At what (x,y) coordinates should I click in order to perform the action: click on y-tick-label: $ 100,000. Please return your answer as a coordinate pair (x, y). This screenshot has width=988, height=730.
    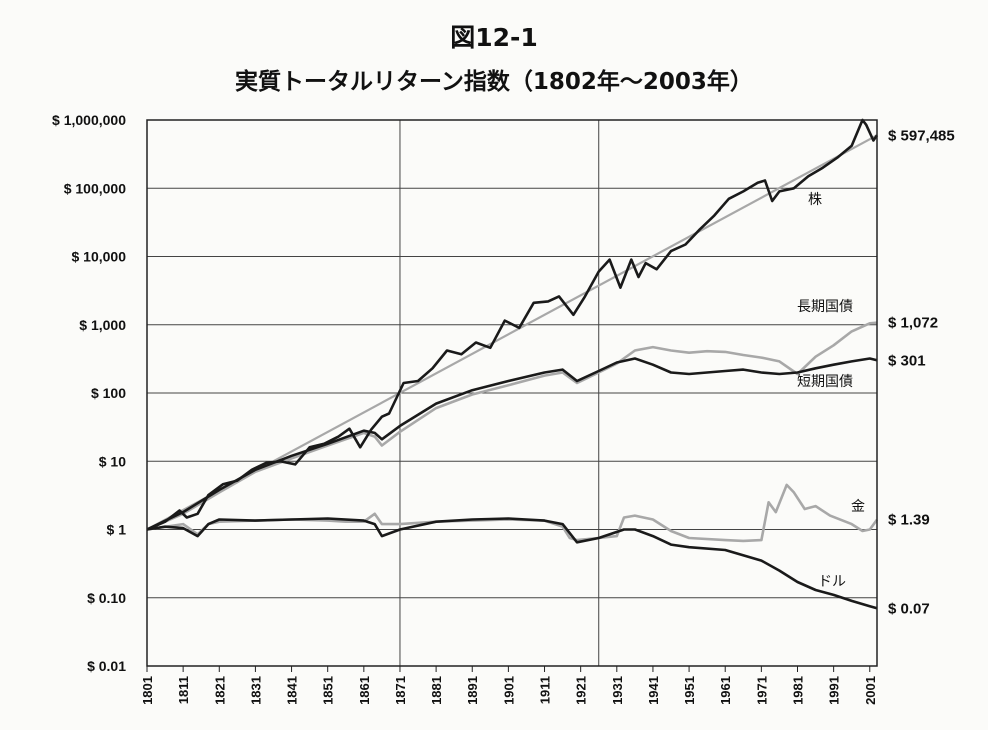
    Looking at the image, I should click on (95, 188).